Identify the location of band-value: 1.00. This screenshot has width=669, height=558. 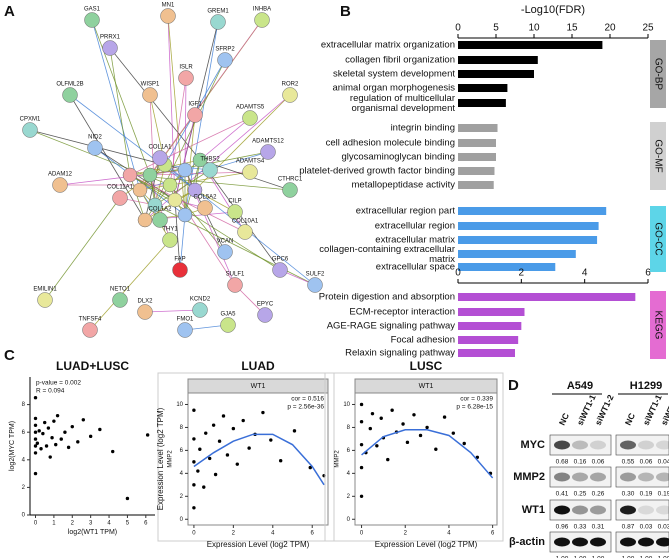
(562, 557).